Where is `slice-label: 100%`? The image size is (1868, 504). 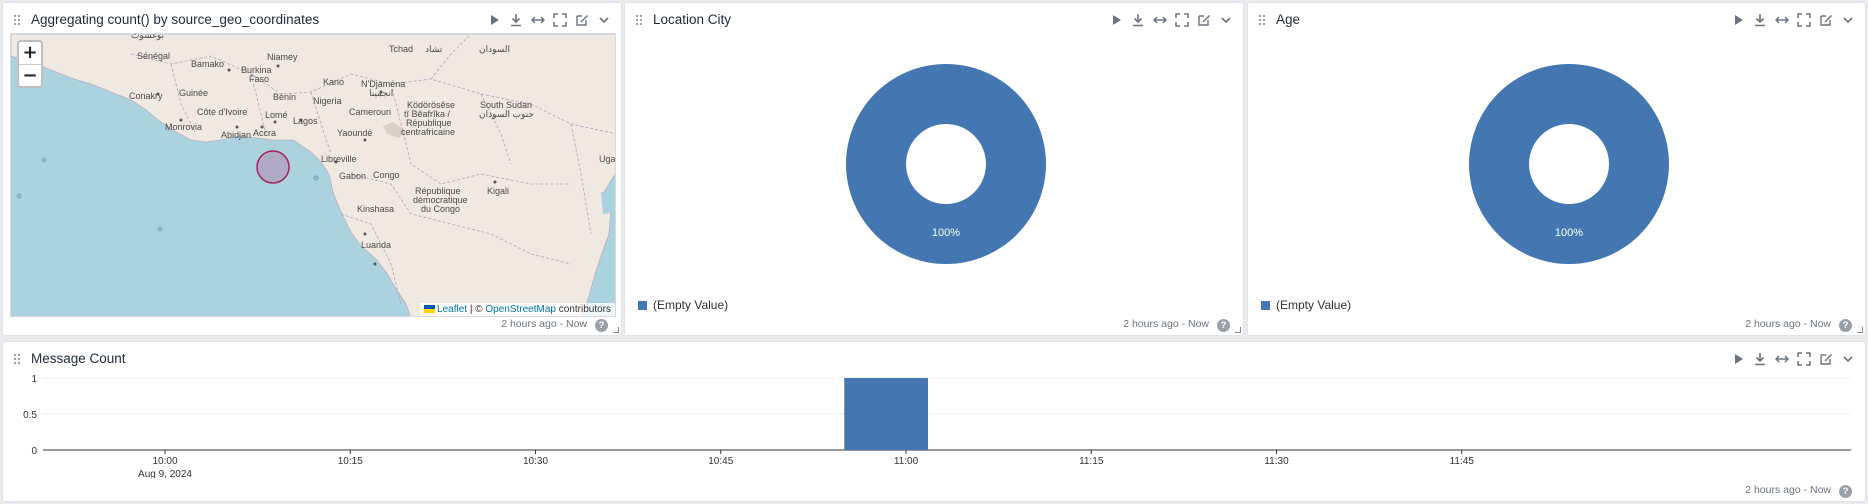
slice-label: 100% is located at coordinates (946, 233).